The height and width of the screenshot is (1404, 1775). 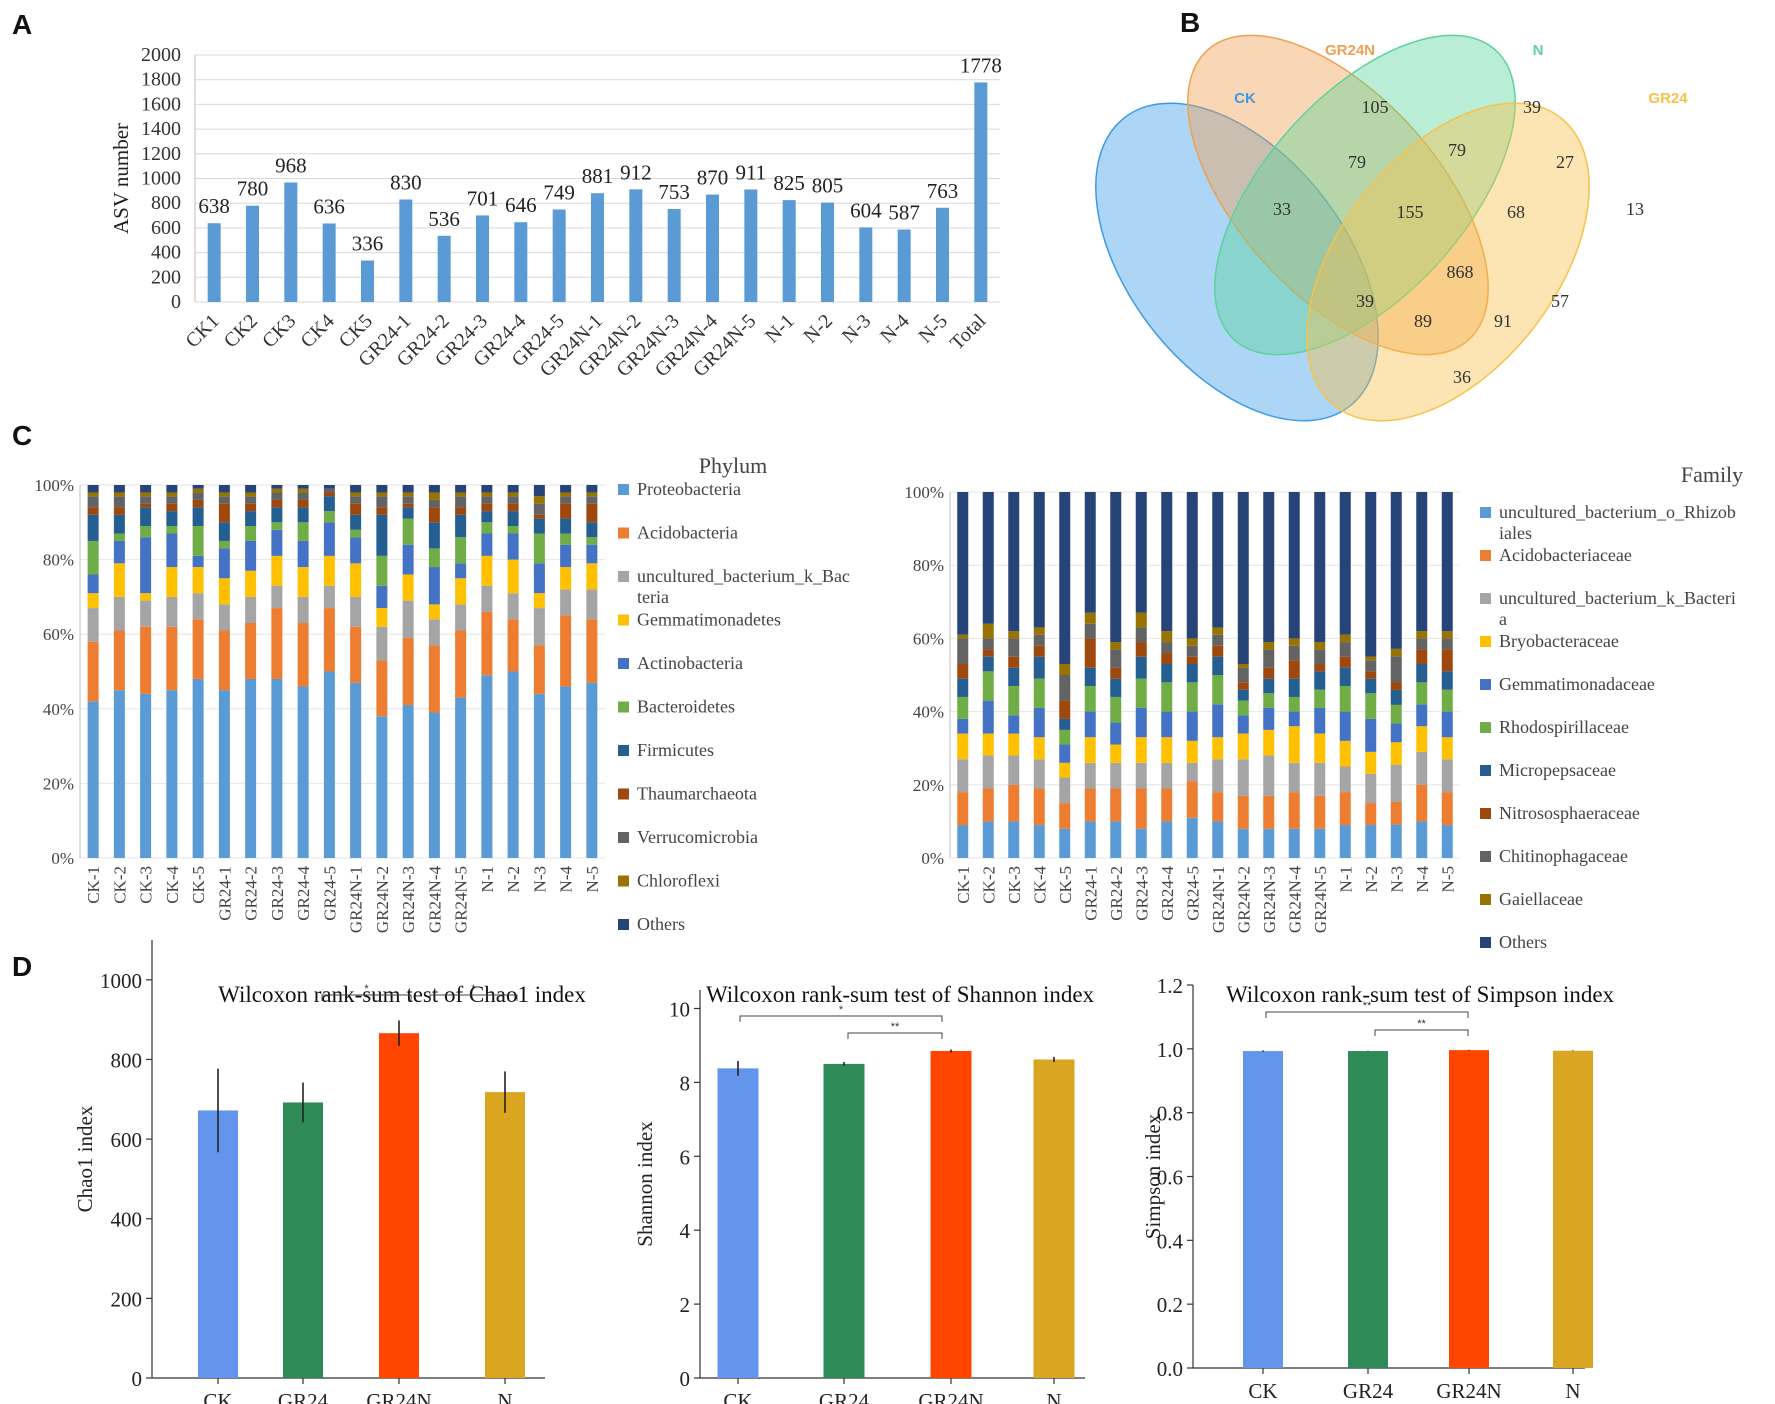 What do you see at coordinates (685, 1157) in the screenshot?
I see `y-tick-label: 6` at bounding box center [685, 1157].